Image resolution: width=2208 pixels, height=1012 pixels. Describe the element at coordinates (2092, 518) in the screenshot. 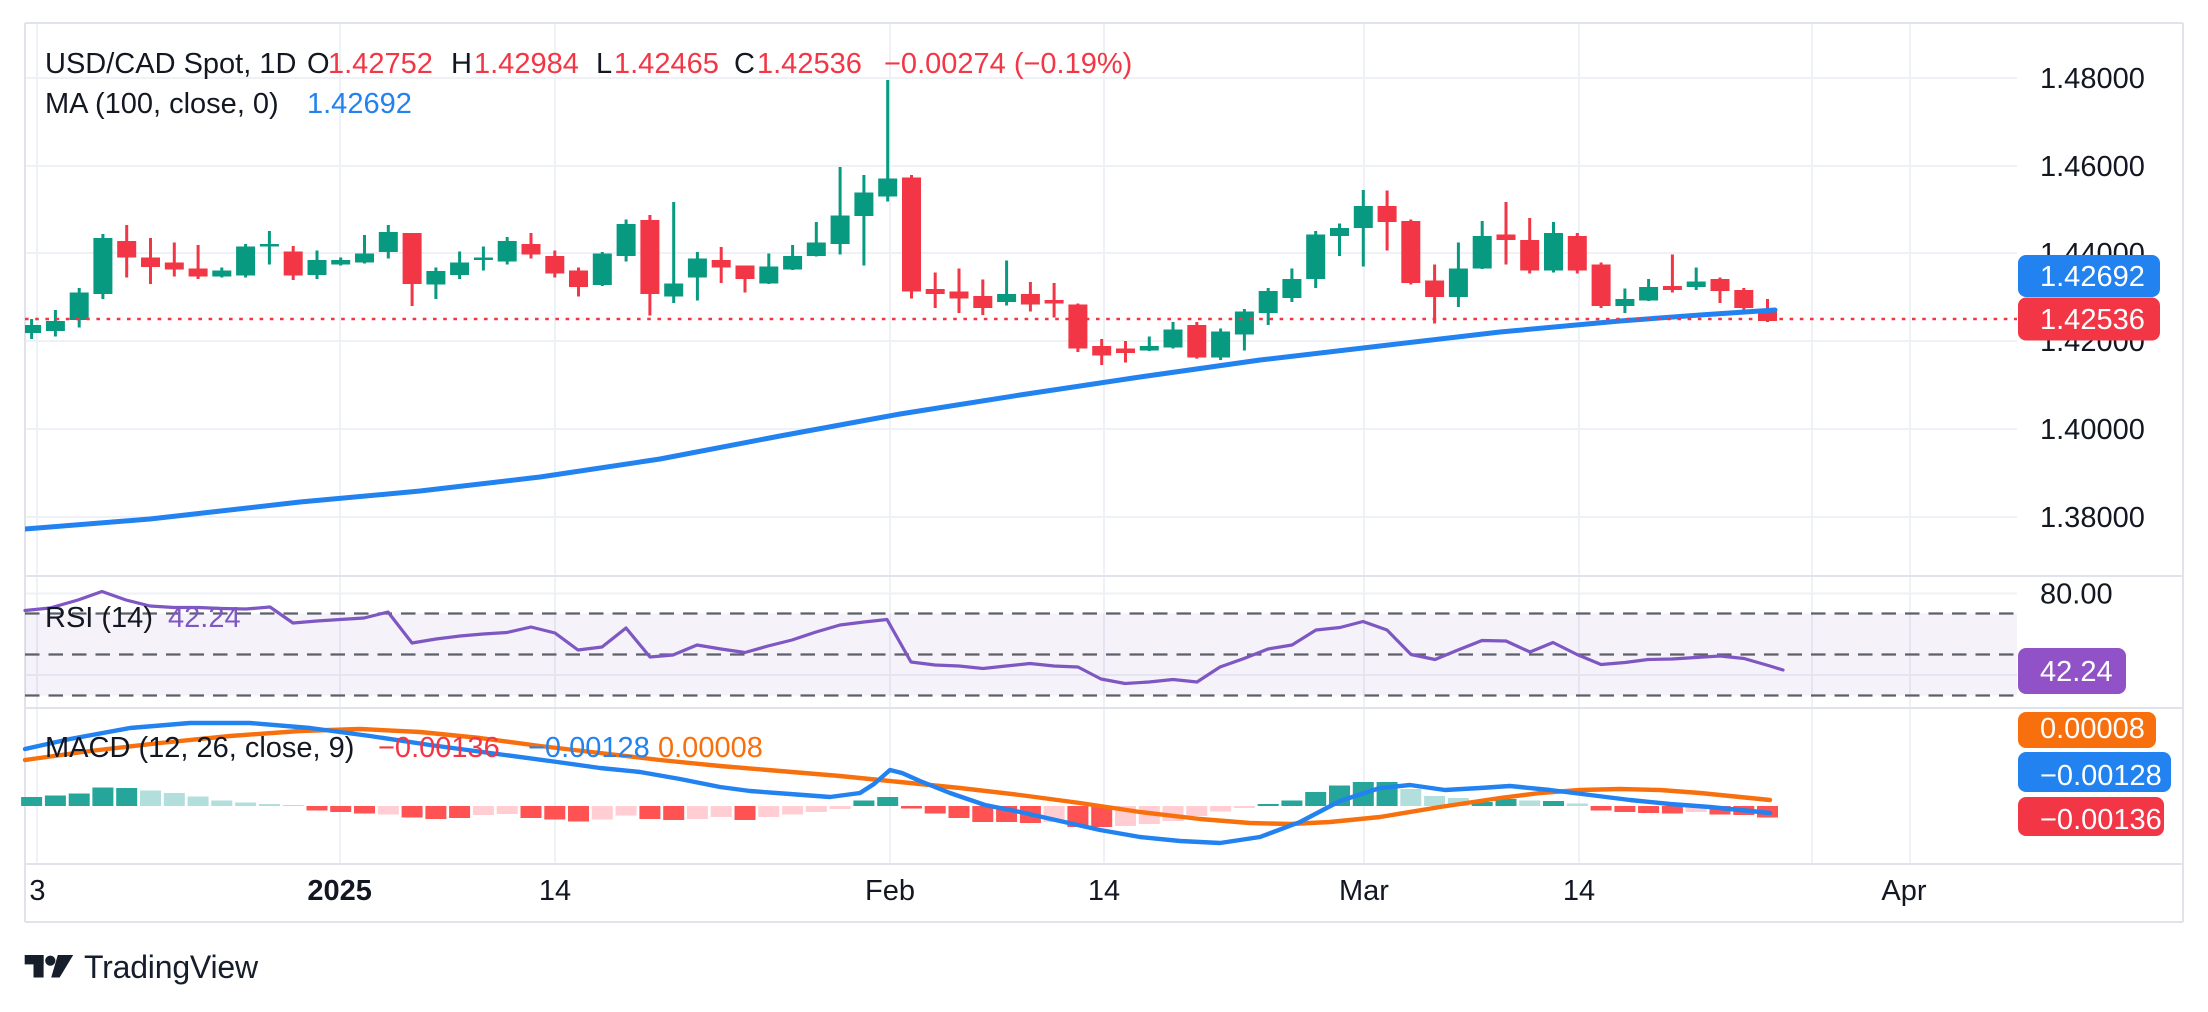

I see `svg-text: 1.38000` at that location.